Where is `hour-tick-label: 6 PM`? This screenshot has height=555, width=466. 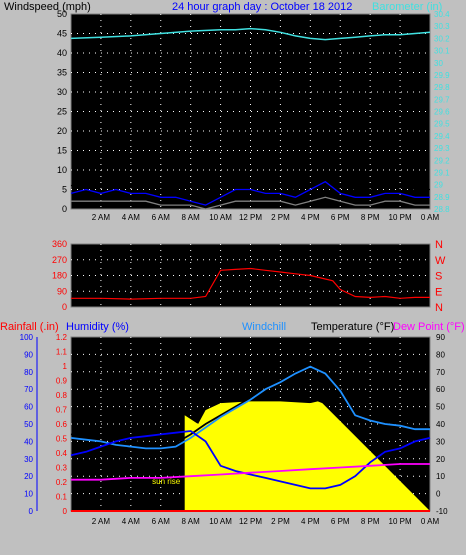 hour-tick-label: 6 PM is located at coordinates (340, 217).